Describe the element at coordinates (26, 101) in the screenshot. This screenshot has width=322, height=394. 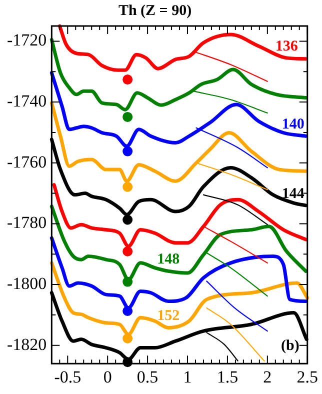
I see `y-tick-label: -1740` at that location.